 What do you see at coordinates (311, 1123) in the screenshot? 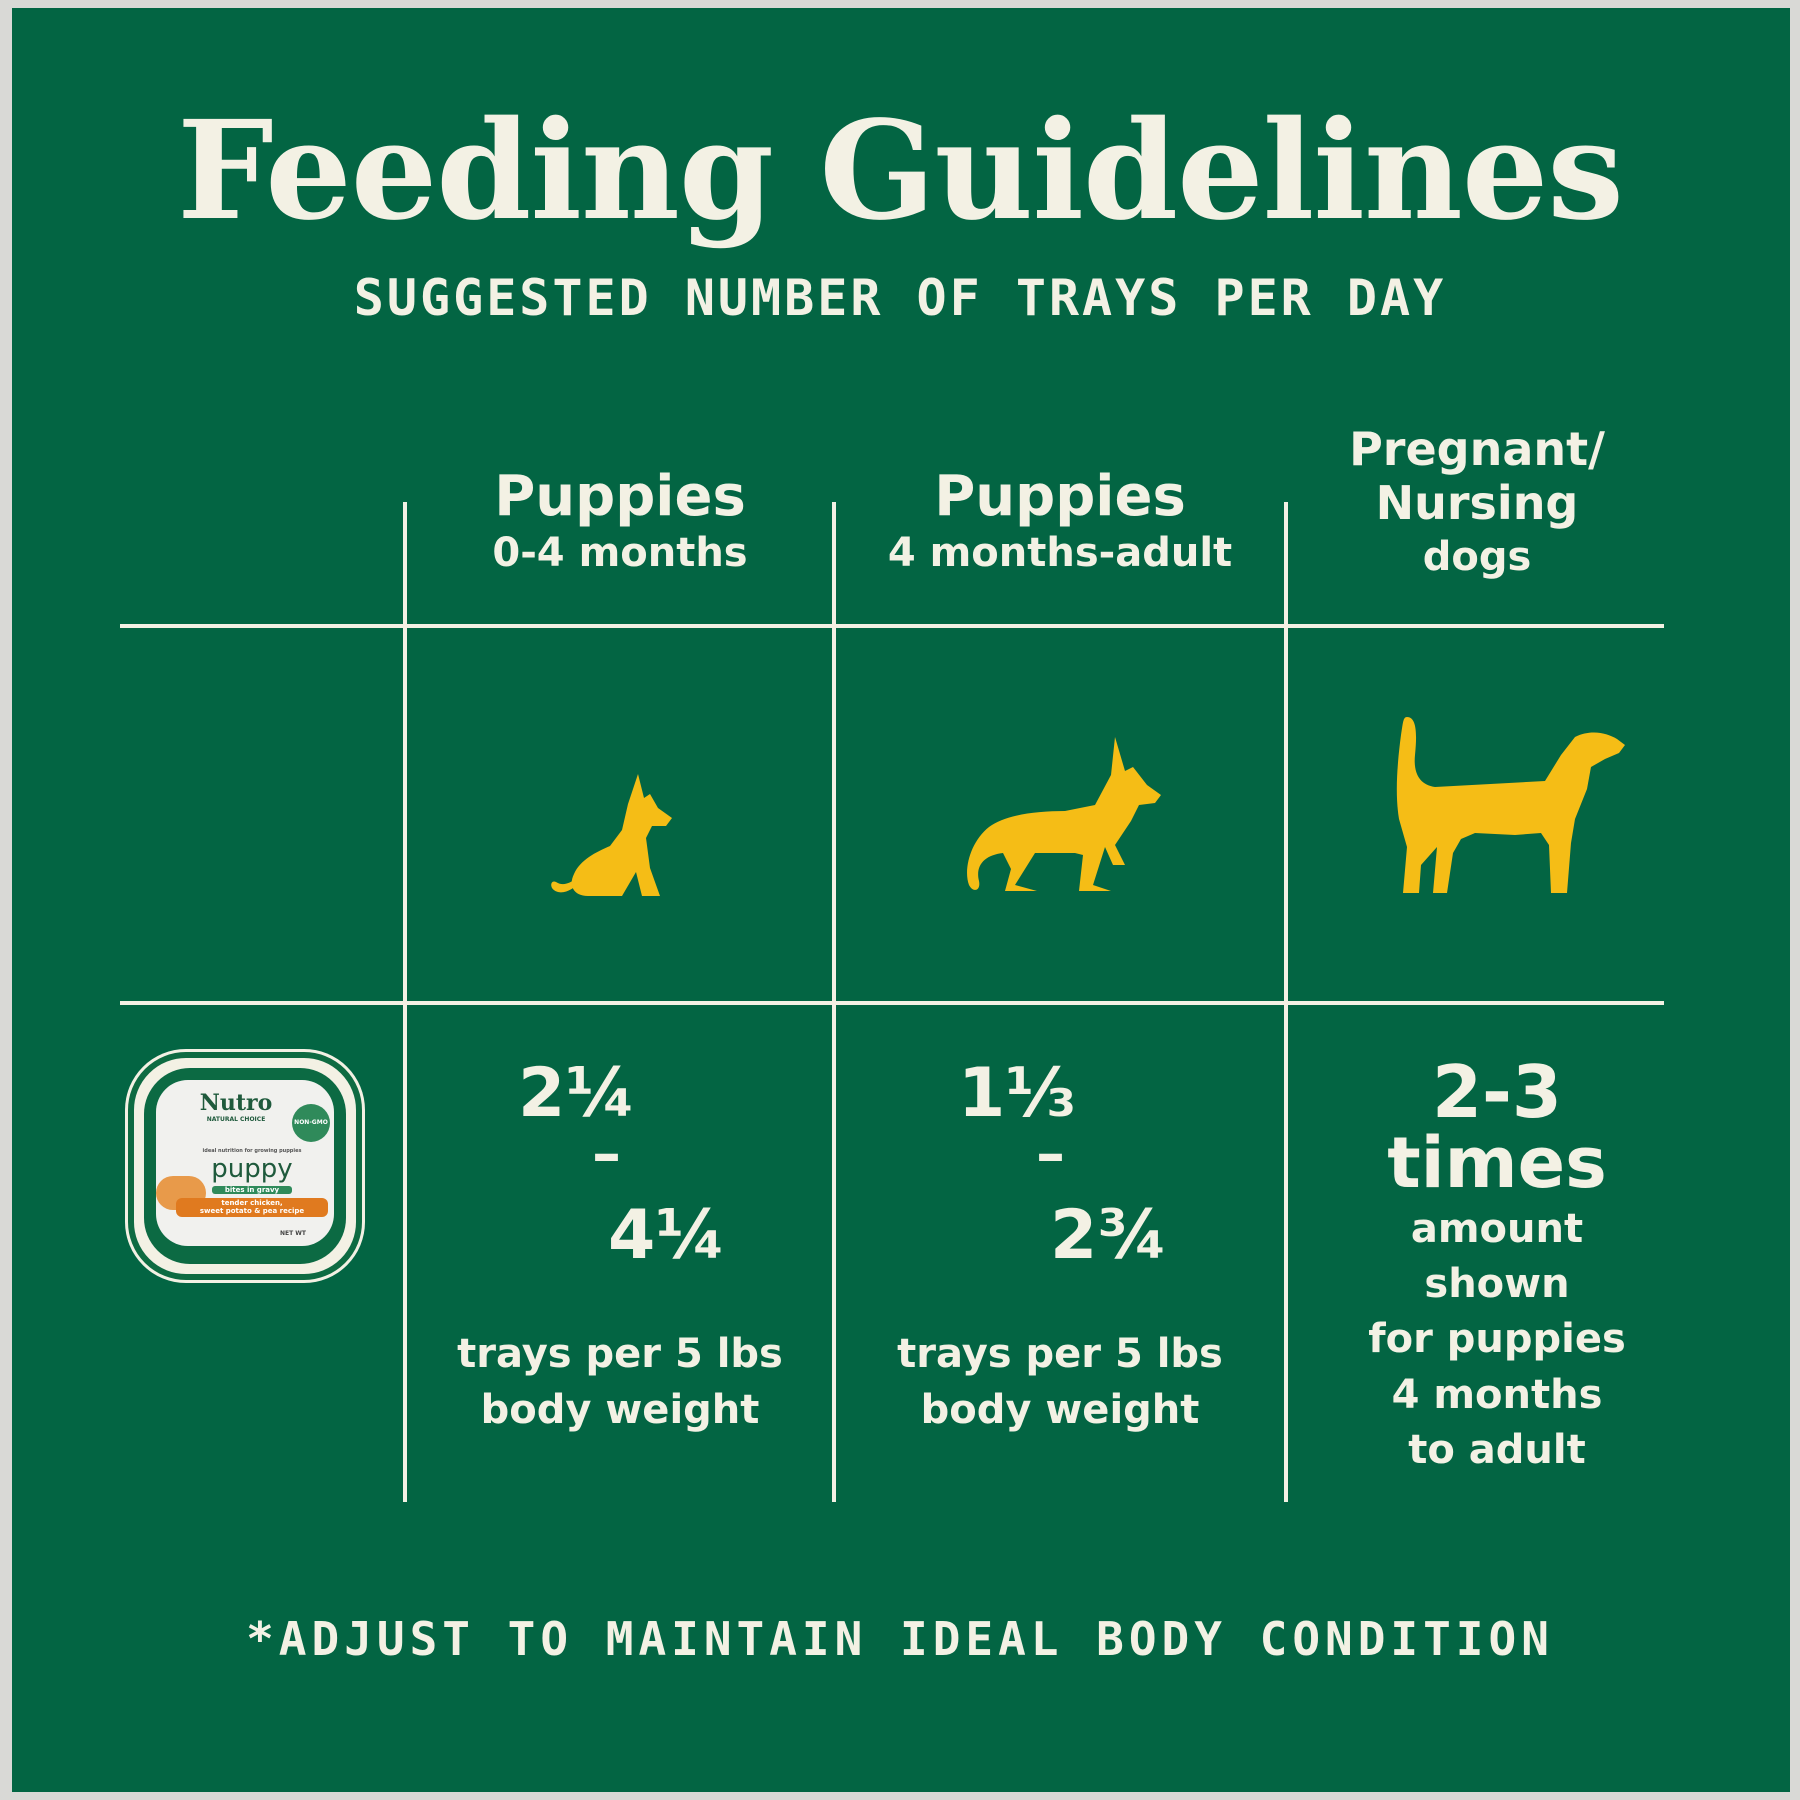
I see `non-gmo-badge: NON-GMO` at bounding box center [311, 1123].